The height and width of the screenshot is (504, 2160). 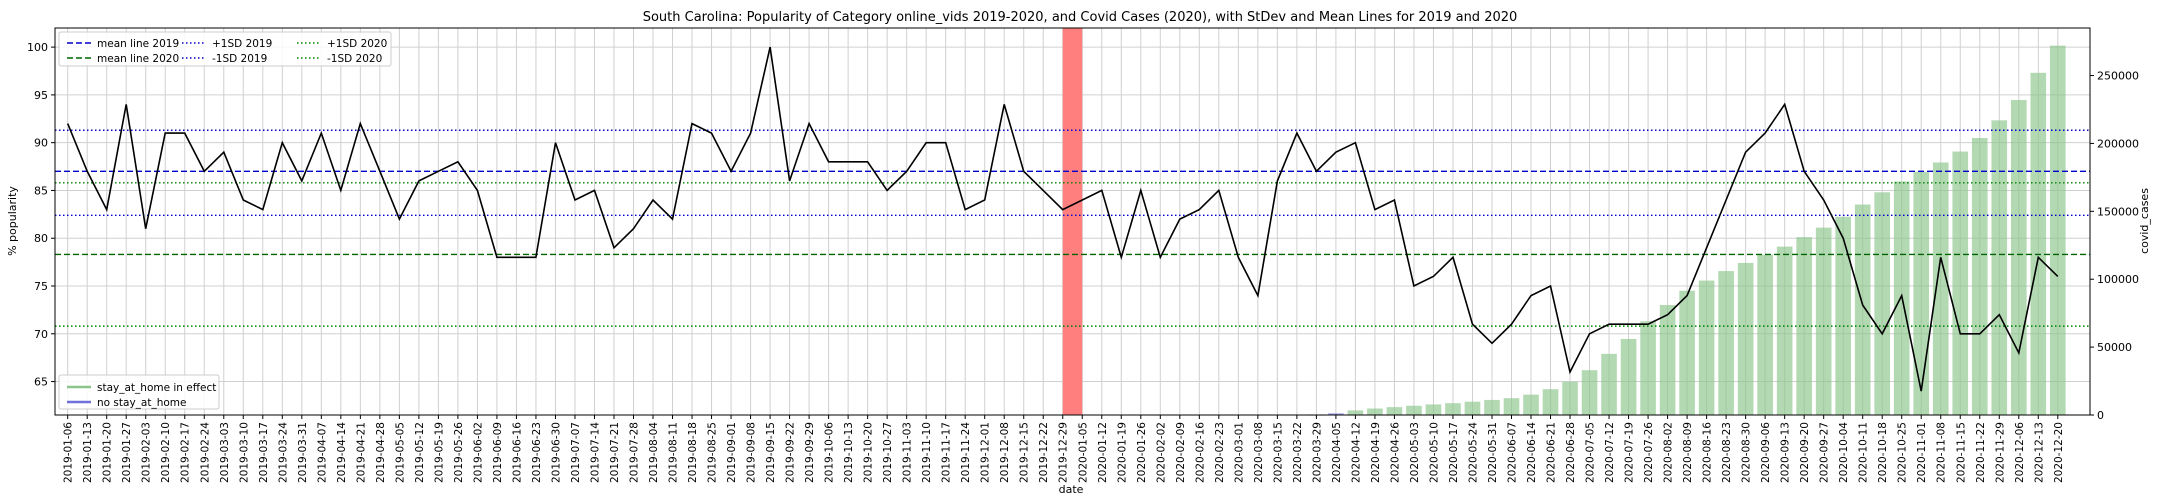 I want to click on y-tick-label-right: 100000, so click(x=2118, y=279).